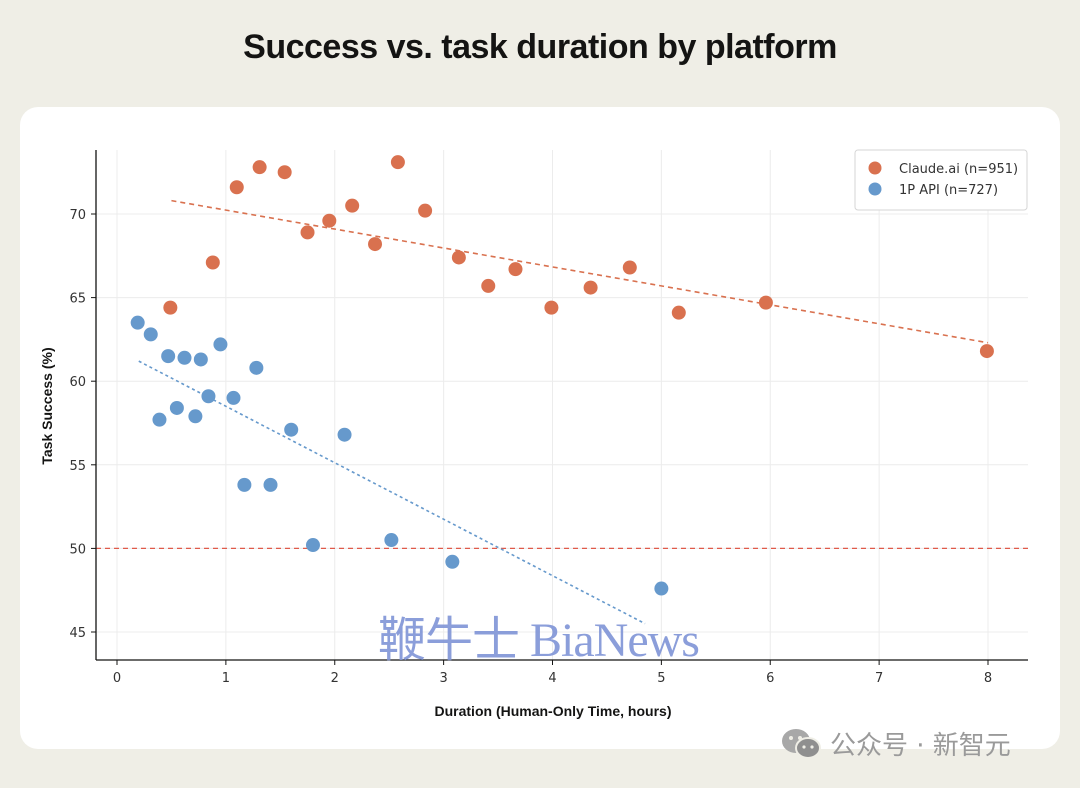  I want to click on x-tick-label: 1, so click(226, 678).